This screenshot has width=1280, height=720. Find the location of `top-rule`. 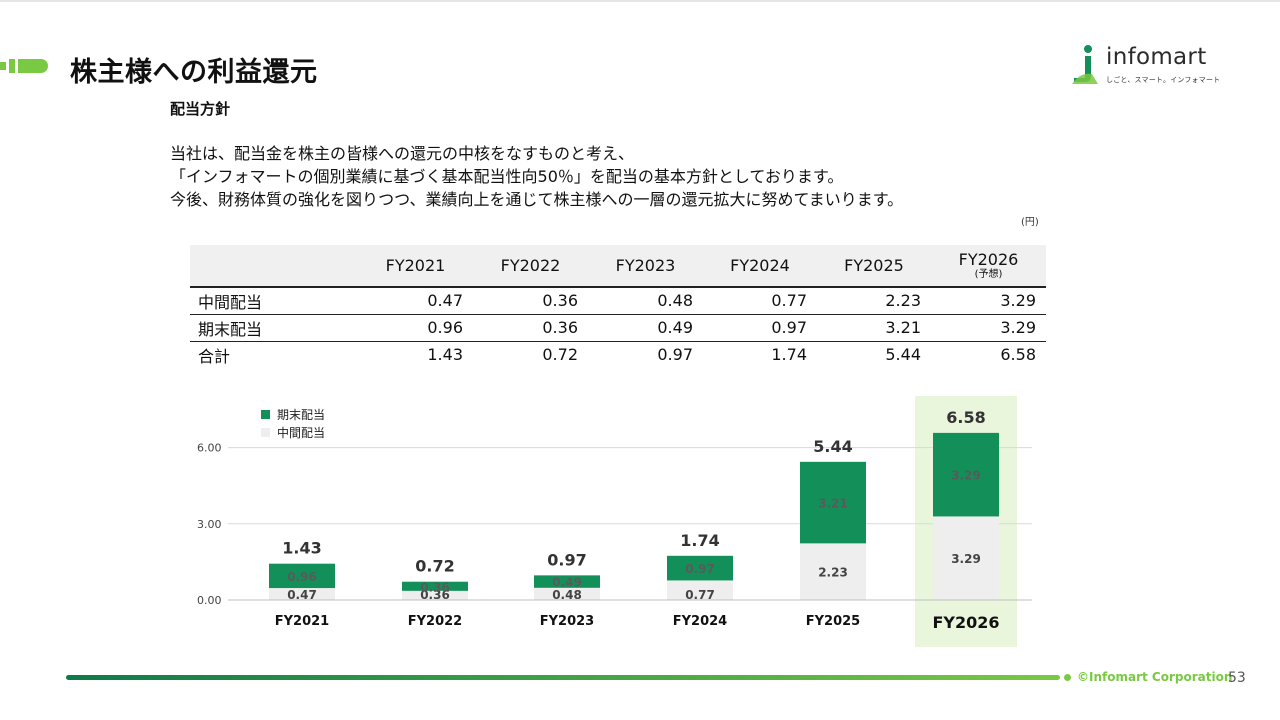

top-rule is located at coordinates (640, 1).